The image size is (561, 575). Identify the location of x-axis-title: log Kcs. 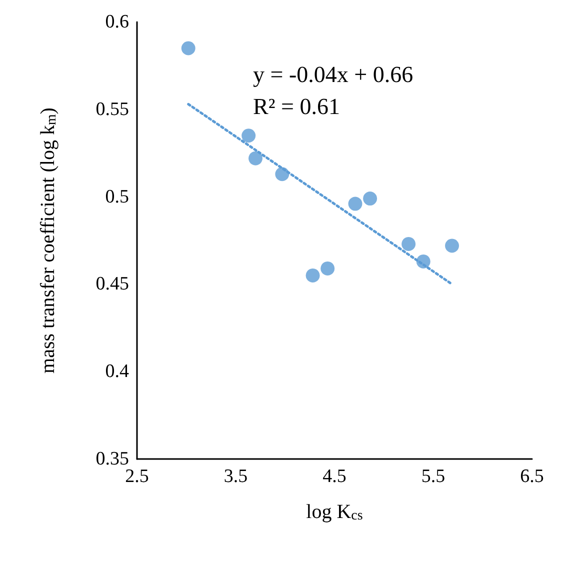
(334, 512).